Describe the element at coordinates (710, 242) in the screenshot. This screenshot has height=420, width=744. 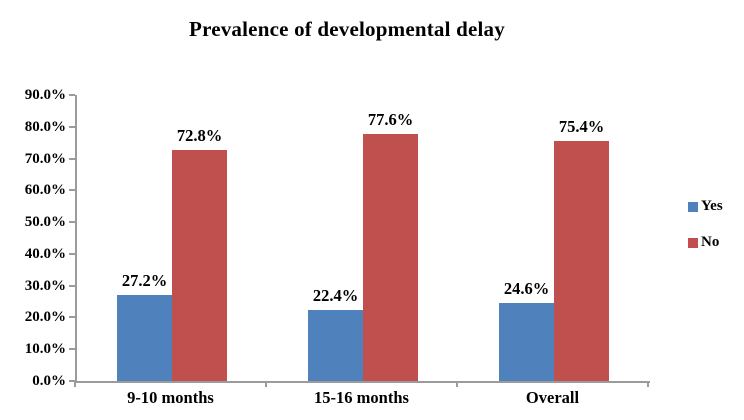
I see `legend-label-no: No` at that location.